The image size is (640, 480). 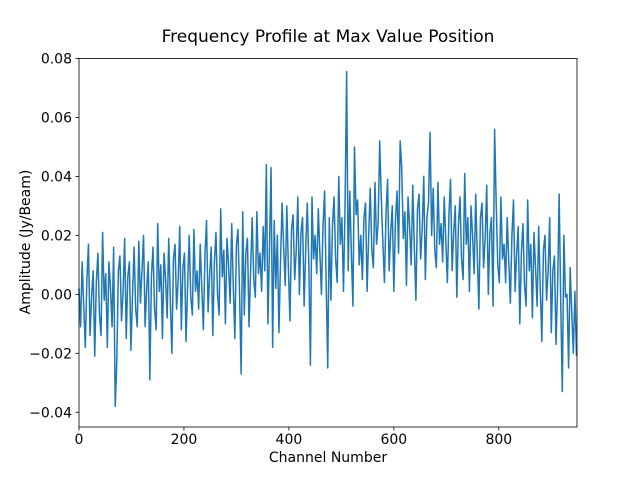 What do you see at coordinates (56, 177) in the screenshot?
I see `y-tick-label: 0.04` at bounding box center [56, 177].